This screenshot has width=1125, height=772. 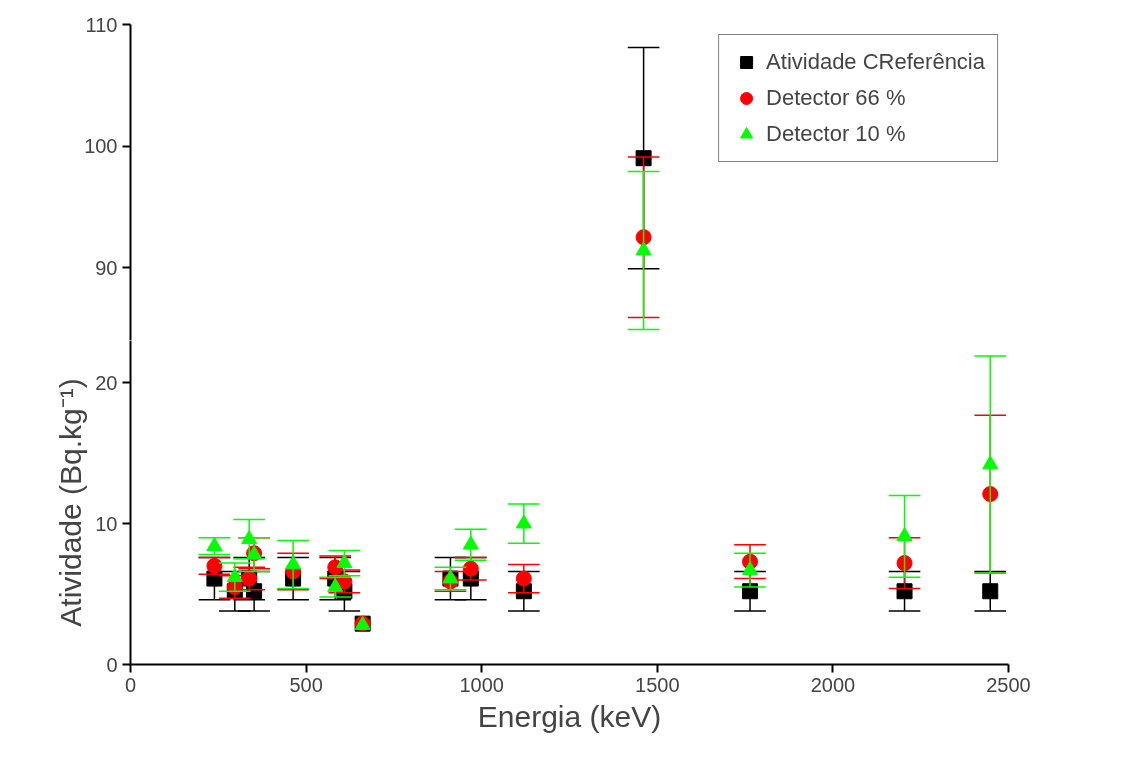 What do you see at coordinates (101, 146) in the screenshot?
I see `y-tick-label: 100` at bounding box center [101, 146].